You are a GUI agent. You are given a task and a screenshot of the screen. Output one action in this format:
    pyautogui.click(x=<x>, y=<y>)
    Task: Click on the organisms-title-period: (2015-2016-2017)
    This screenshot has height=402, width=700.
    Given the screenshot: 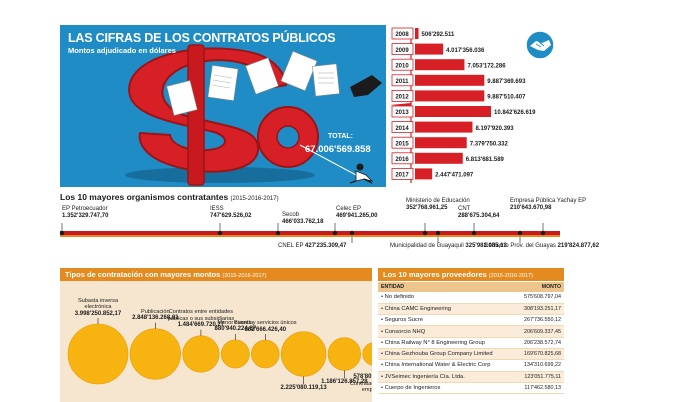 What is the action you would take?
    pyautogui.click(x=254, y=199)
    